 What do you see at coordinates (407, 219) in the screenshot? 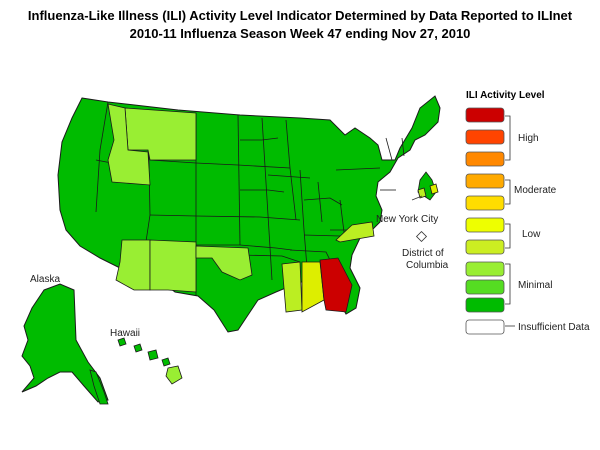
I see `label-nyc: New York City` at bounding box center [407, 219].